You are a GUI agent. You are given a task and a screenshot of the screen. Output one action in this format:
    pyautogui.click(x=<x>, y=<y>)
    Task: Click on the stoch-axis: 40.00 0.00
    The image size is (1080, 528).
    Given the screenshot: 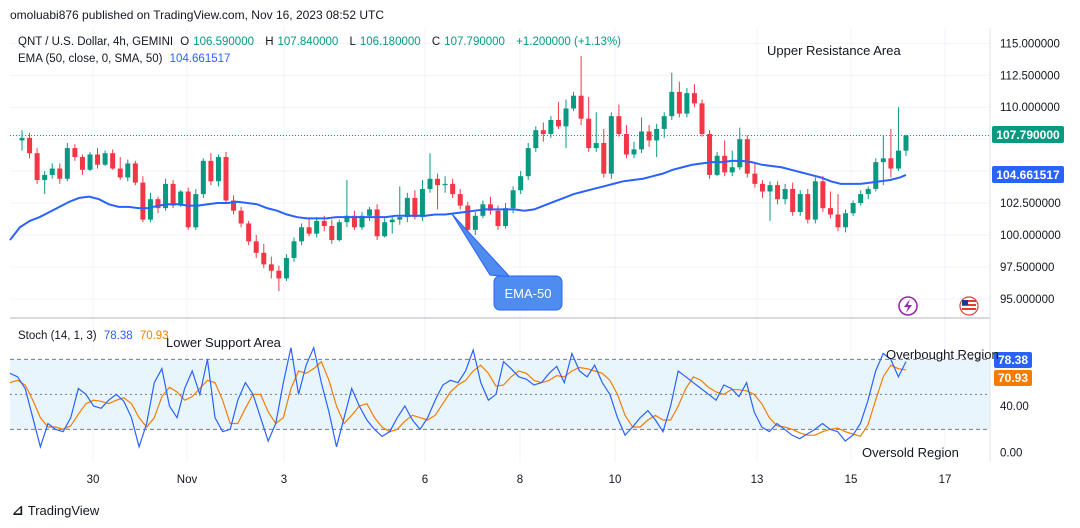 What is the action you would take?
    pyautogui.click(x=1014, y=430)
    